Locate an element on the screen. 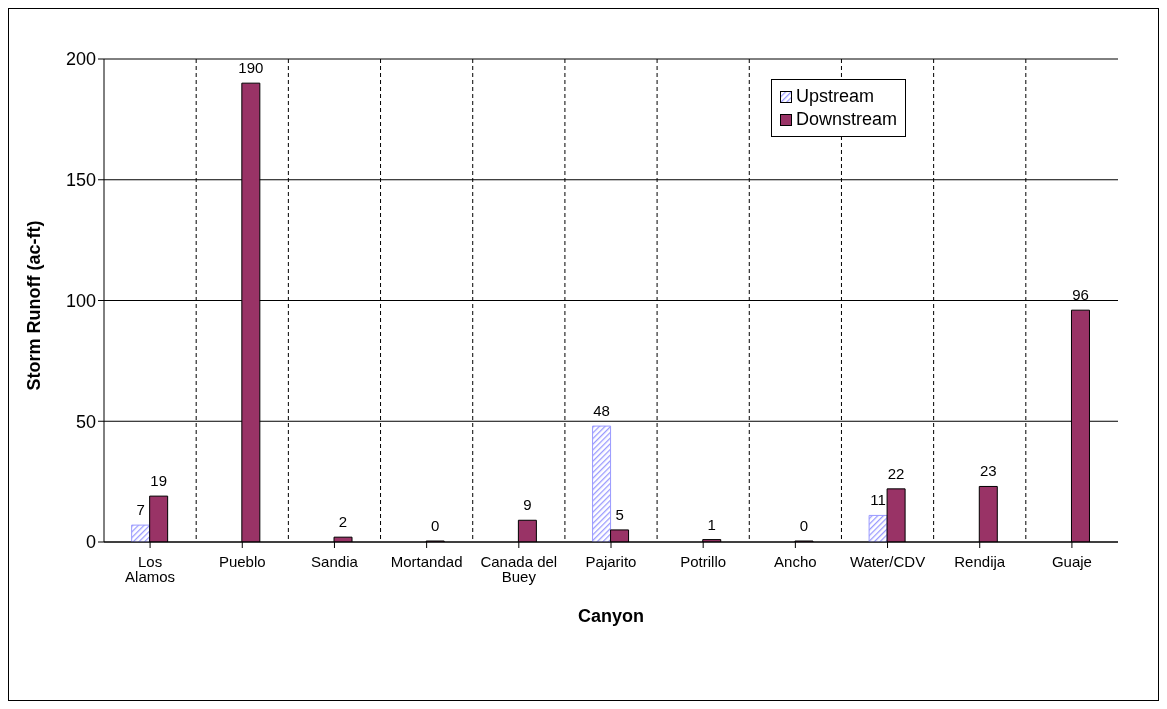 This screenshot has width=1167, height=709. data-label: 23 is located at coordinates (988, 471).